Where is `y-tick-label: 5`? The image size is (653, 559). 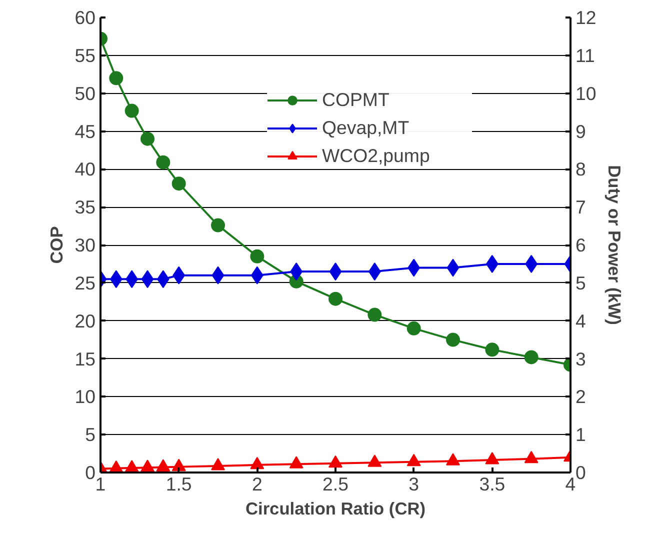 y-tick-label: 5 is located at coordinates (90, 435).